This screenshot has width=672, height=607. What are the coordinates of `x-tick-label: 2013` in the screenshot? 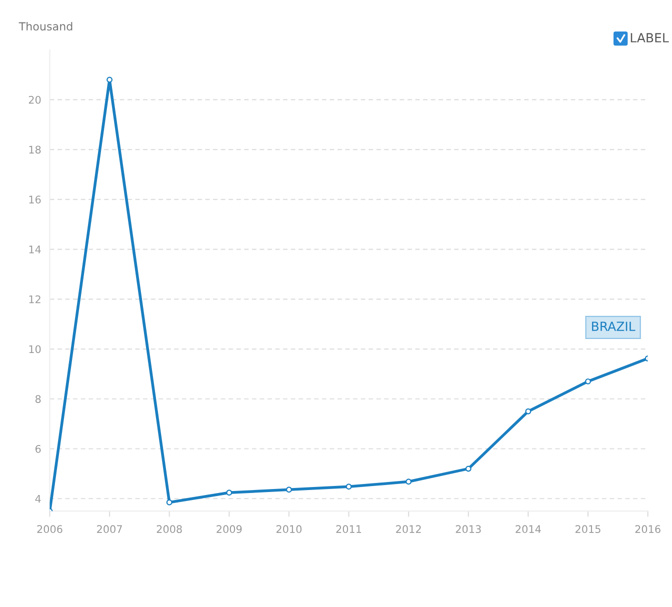 It's located at (468, 529).